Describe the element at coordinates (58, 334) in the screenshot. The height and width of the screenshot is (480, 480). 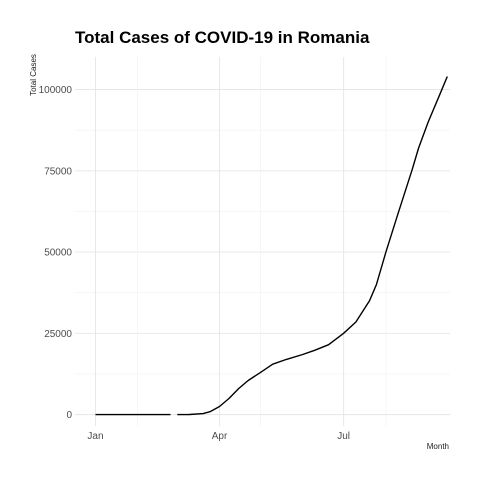
I see `y-tick-label: 25000` at that location.